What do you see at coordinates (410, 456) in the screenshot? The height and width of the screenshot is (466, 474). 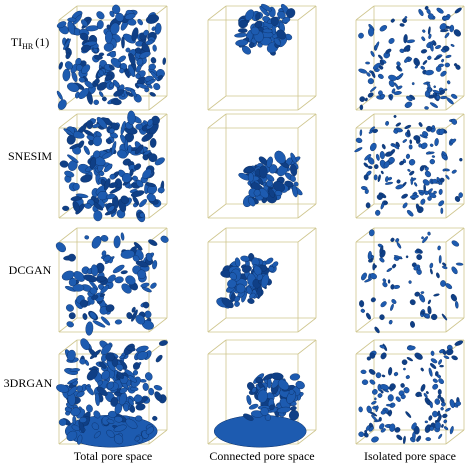 I see `column-label: Isolated pore space` at bounding box center [410, 456].